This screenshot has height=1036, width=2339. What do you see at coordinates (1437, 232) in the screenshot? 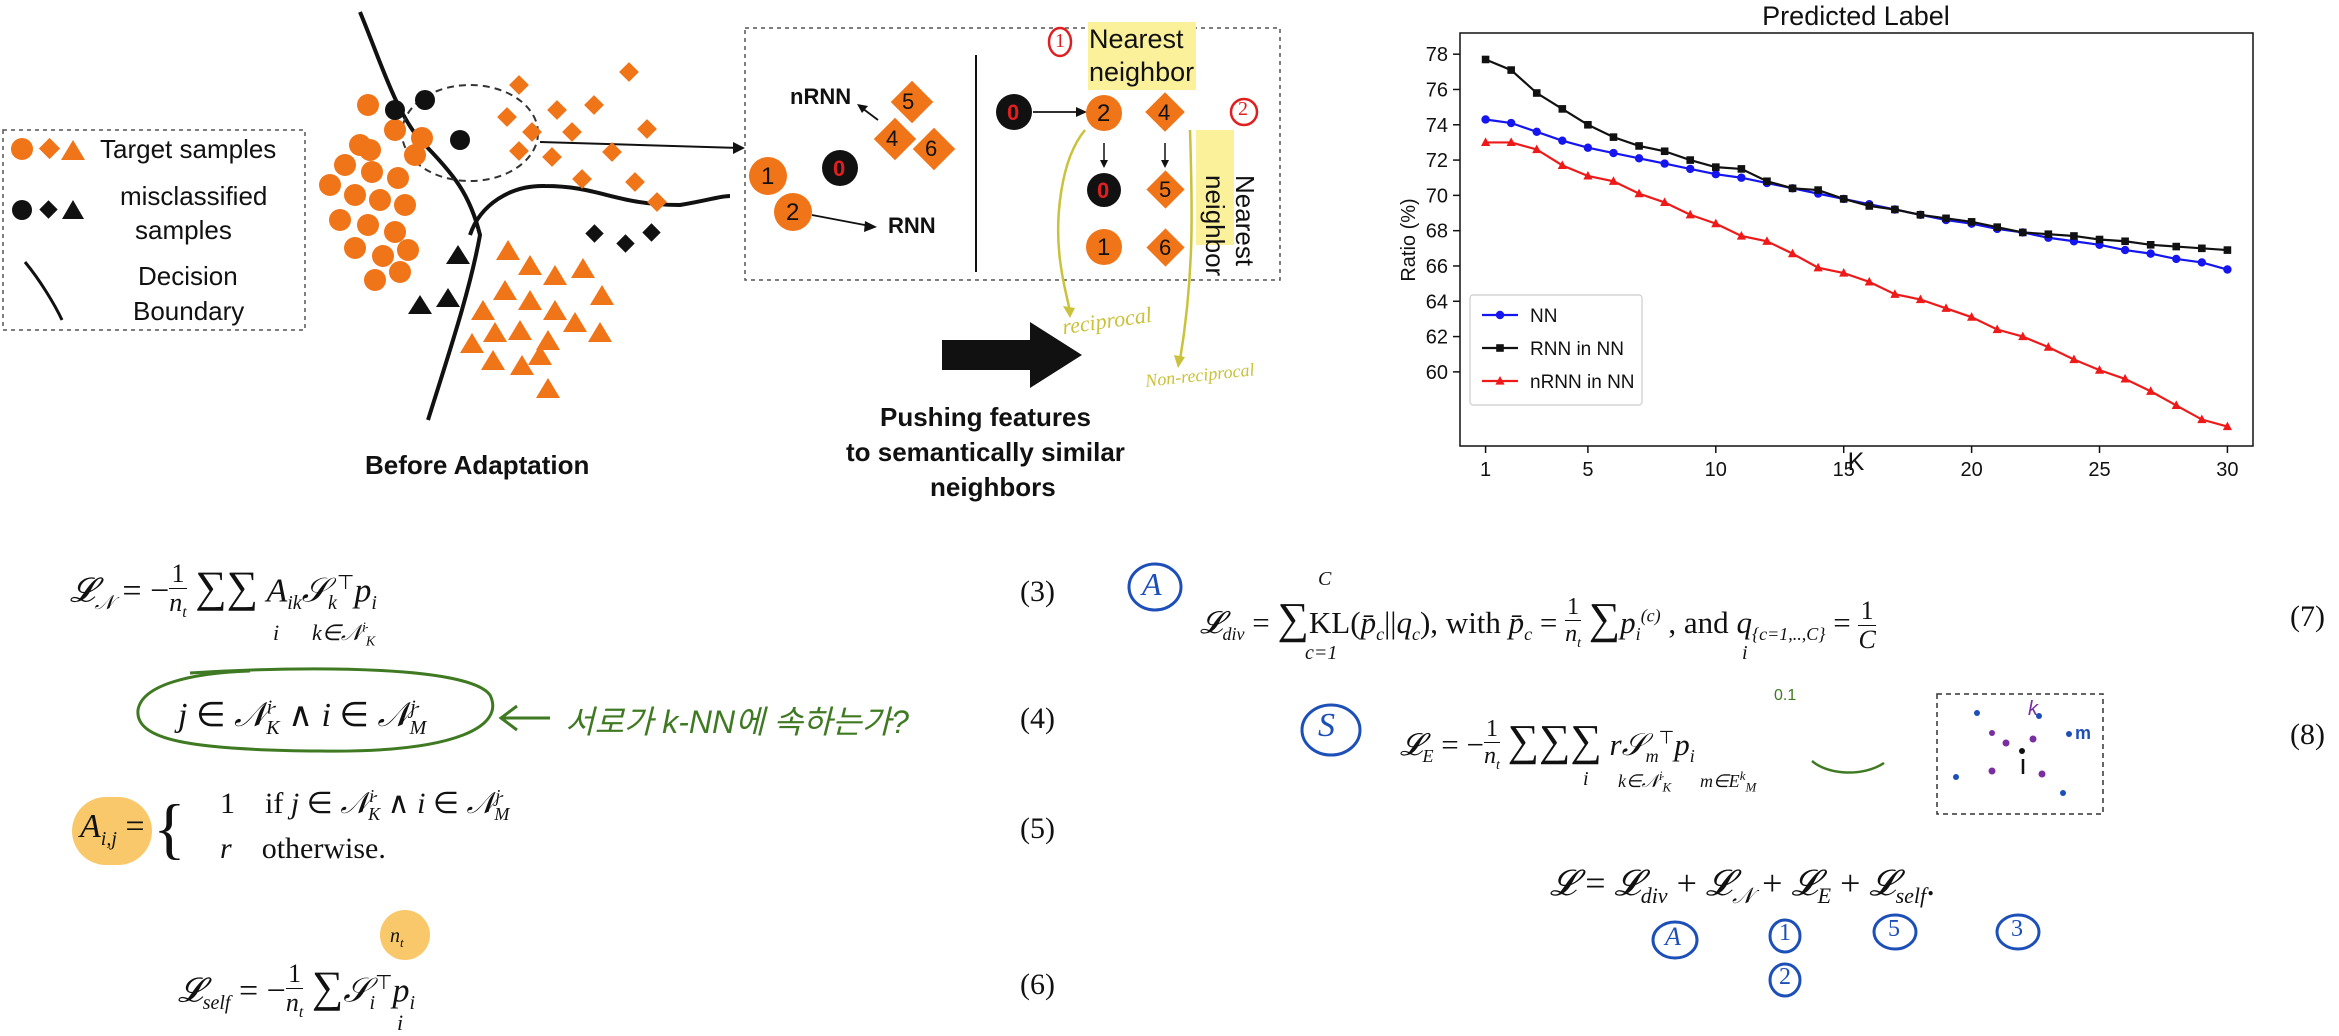
I see `y-tick-label: 68` at bounding box center [1437, 232].